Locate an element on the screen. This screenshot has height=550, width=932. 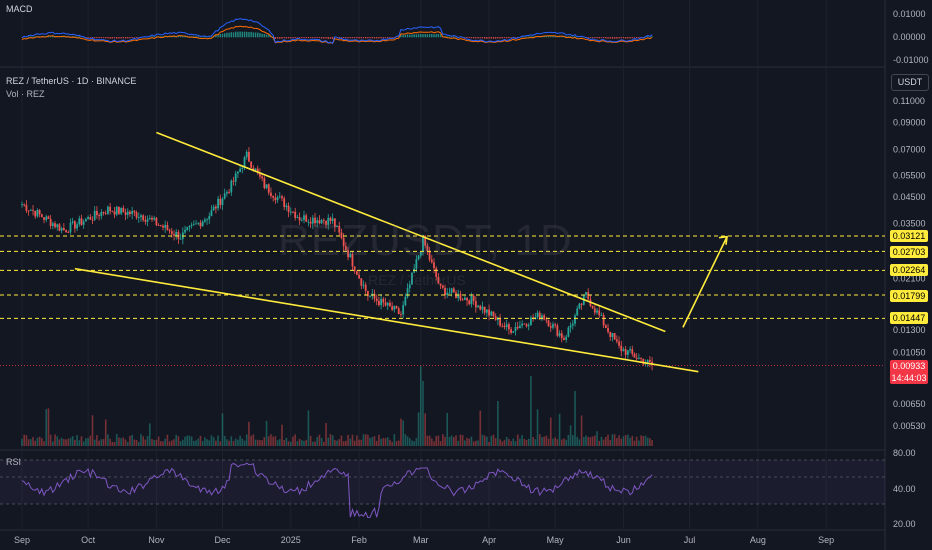
symbol-title: REZ / TetherUS · 1D · BINANCE is located at coordinates (71, 81).